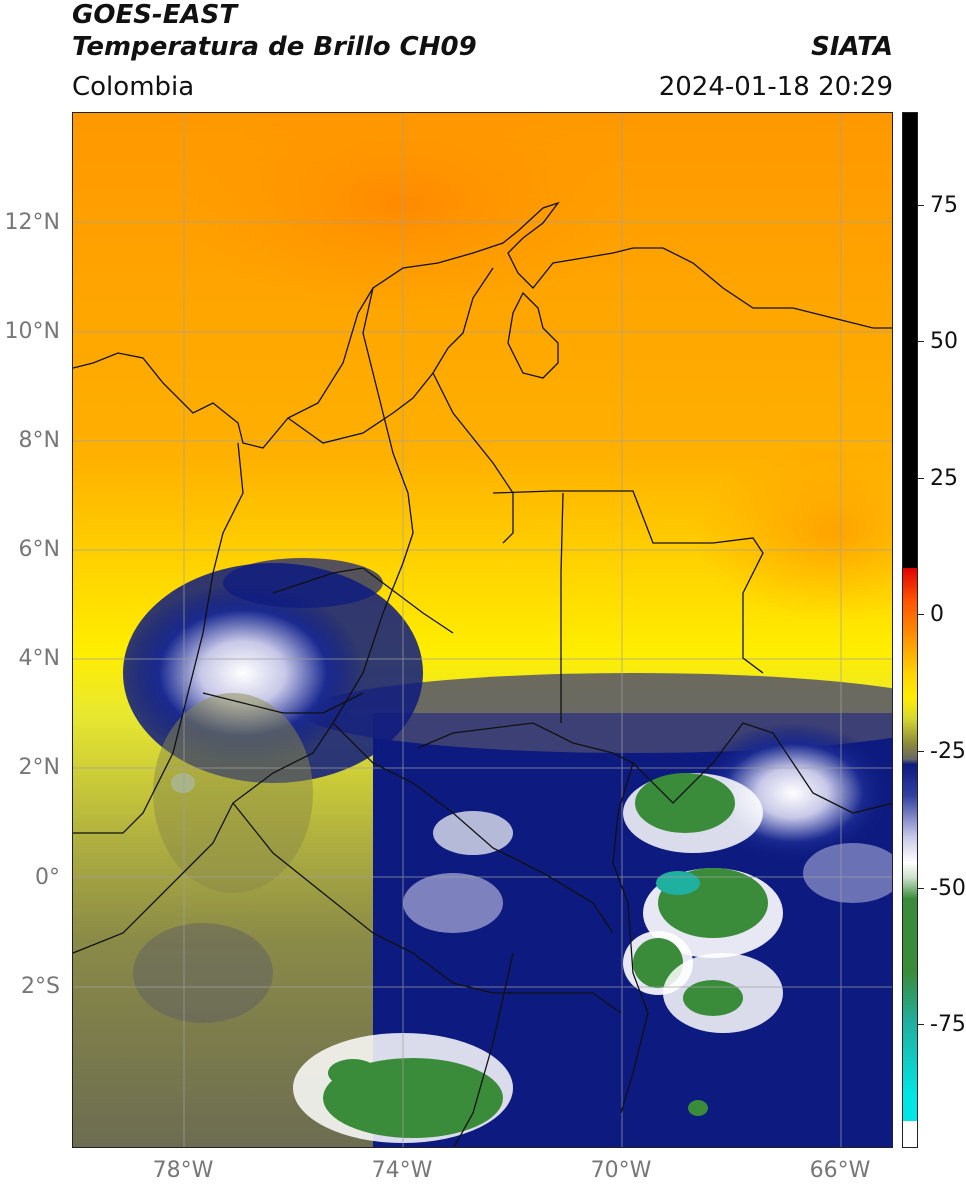  I want to click on colorbar-label-25: 25, so click(944, 478).